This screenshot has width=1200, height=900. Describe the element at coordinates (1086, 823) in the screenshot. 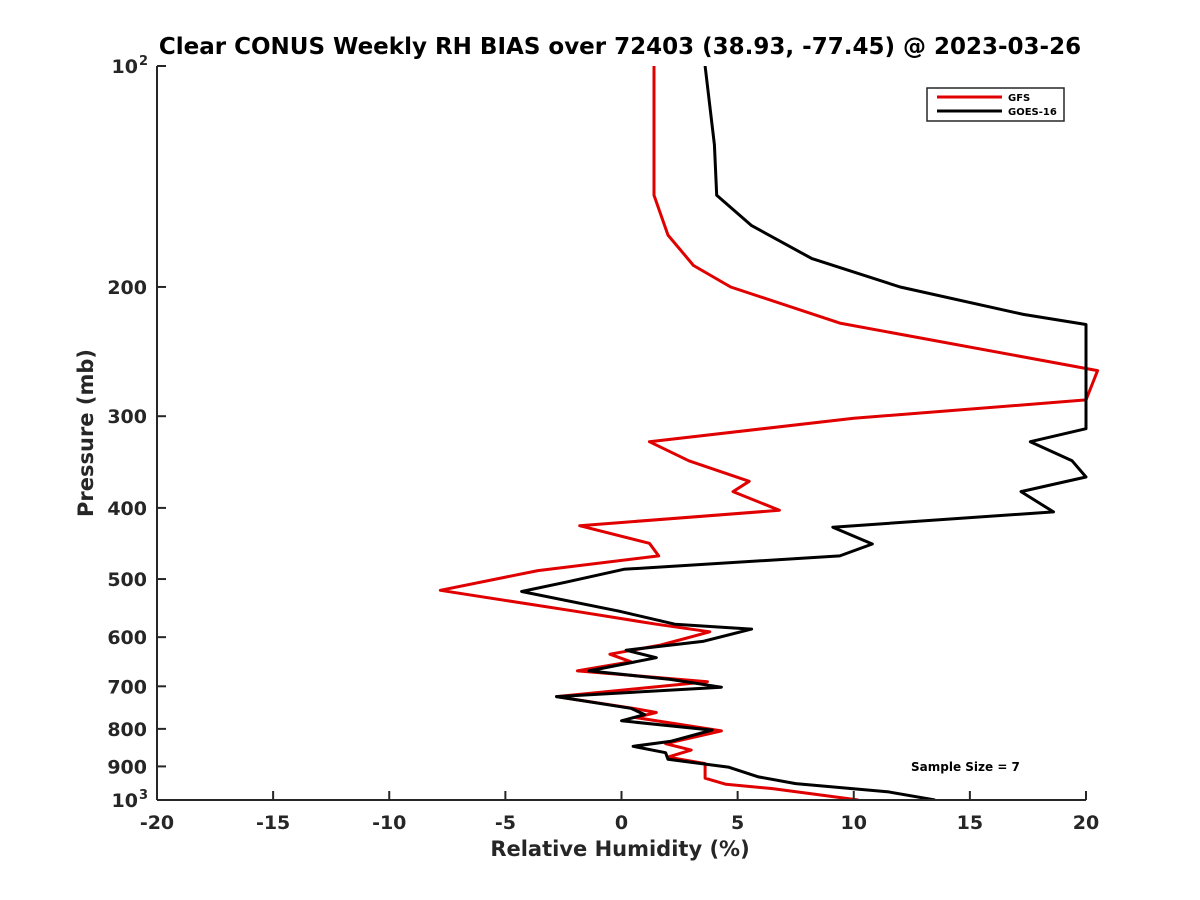

I see `x-tick-label: 20` at that location.